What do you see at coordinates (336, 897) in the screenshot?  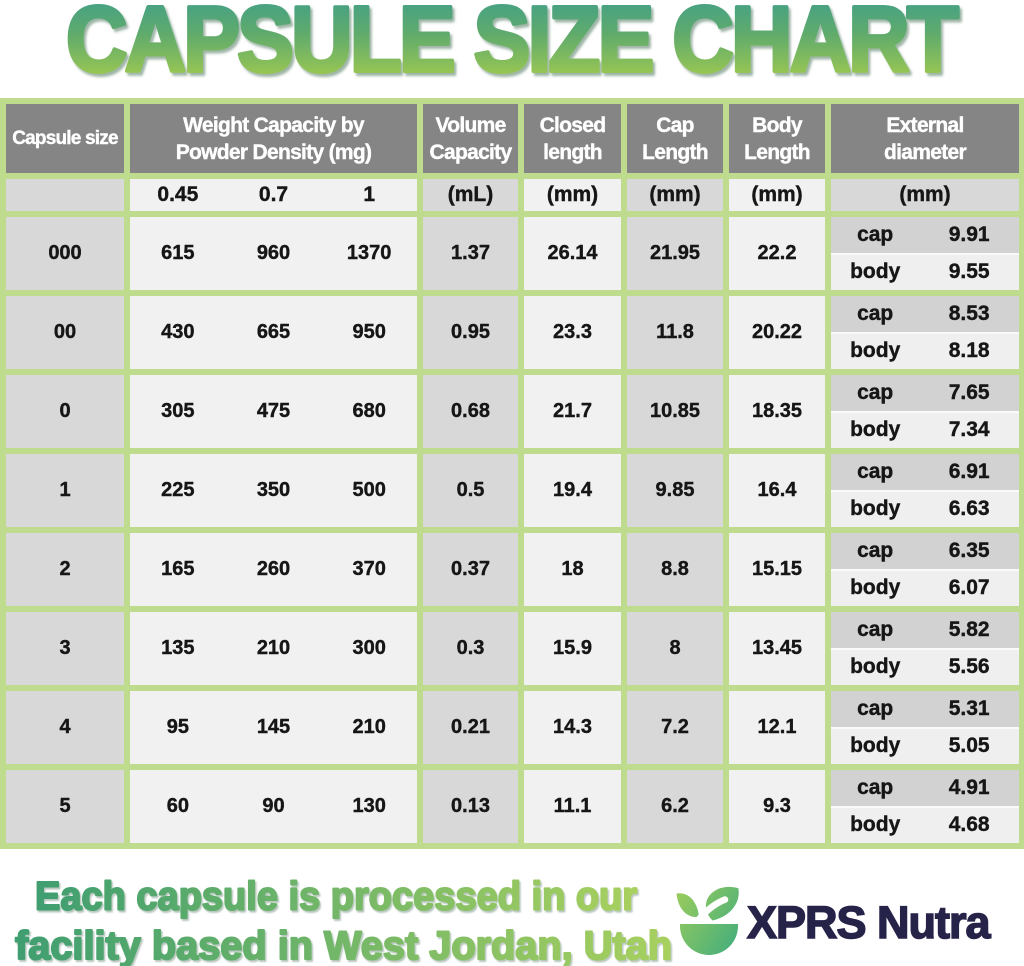 I see `svg-text:Each capsule is processed in o: Each capsule is processed in our` at bounding box center [336, 897].